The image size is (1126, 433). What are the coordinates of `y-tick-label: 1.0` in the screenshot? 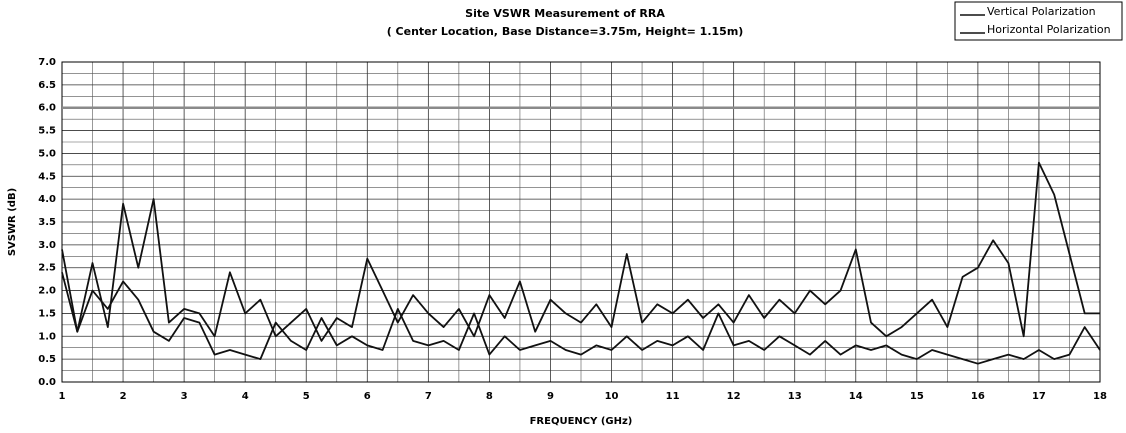 It's located at (47, 336).